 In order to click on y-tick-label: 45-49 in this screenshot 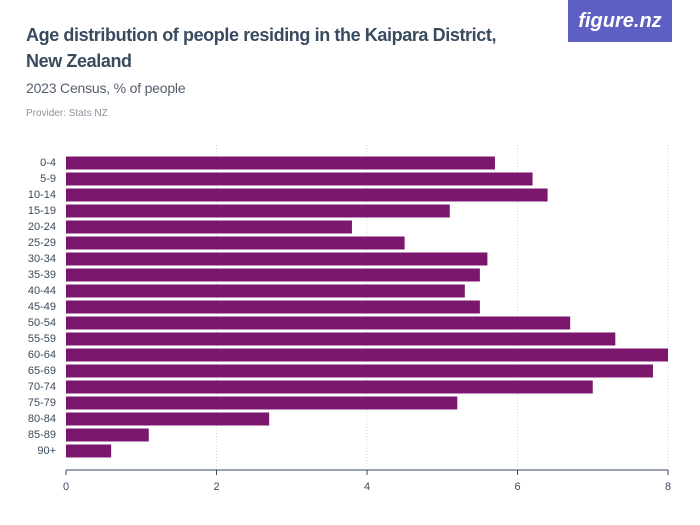, I will do `click(42, 307)`.